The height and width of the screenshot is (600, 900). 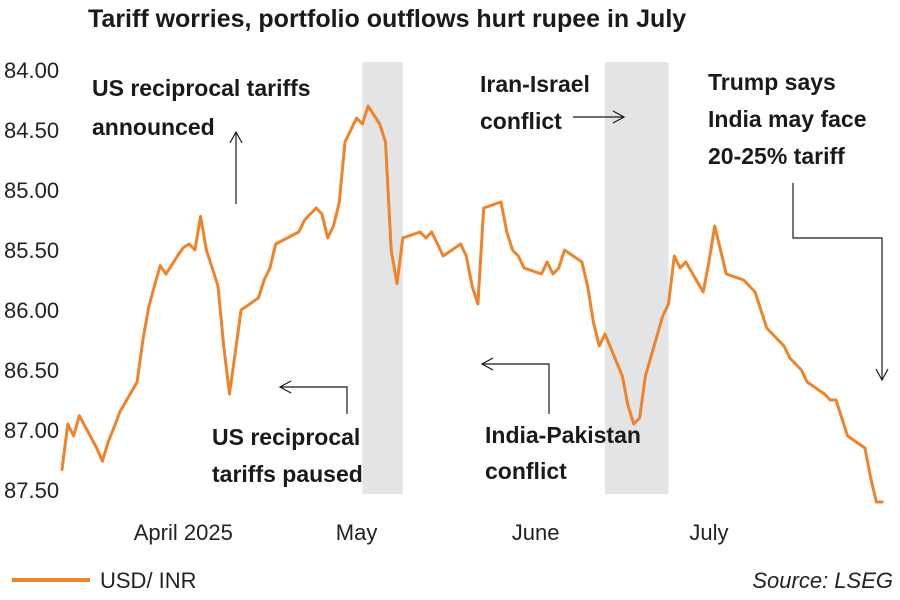 What do you see at coordinates (31, 190) in the screenshot?
I see `y-tick-label: 85.00` at bounding box center [31, 190].